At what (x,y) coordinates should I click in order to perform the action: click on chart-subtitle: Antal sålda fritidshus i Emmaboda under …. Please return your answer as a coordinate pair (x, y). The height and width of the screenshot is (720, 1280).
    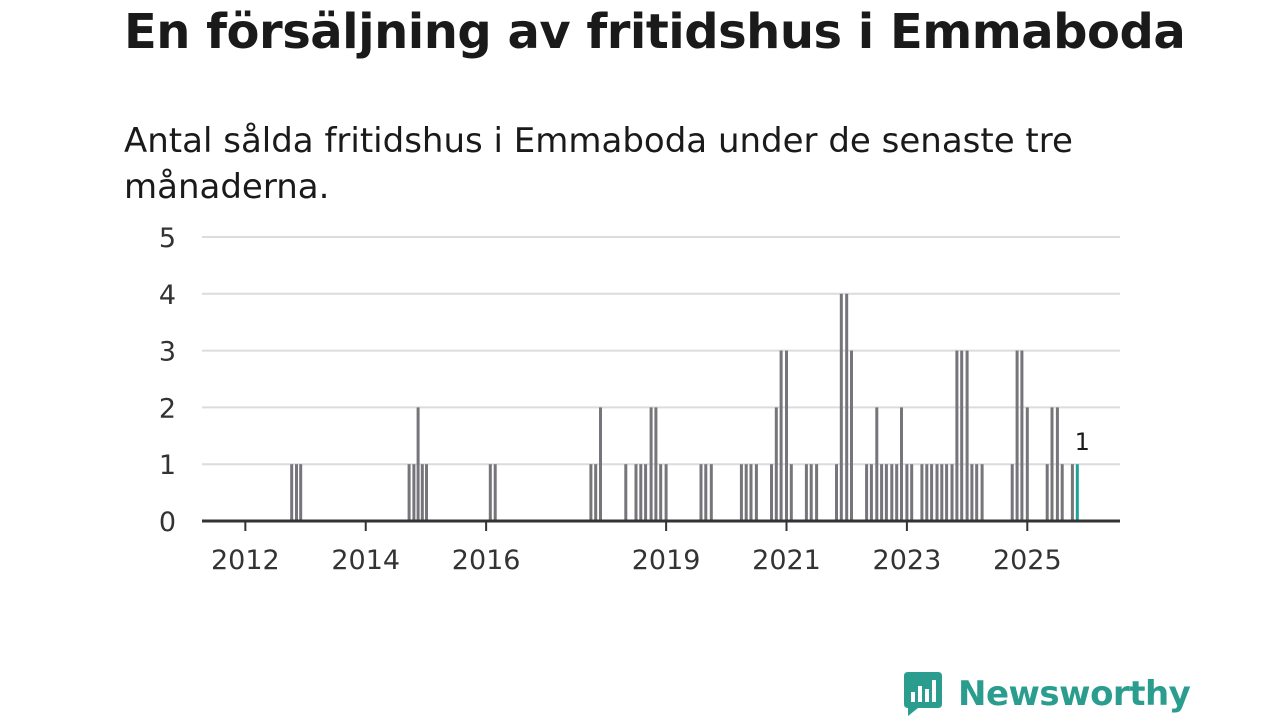
    Looking at the image, I should click on (598, 164).